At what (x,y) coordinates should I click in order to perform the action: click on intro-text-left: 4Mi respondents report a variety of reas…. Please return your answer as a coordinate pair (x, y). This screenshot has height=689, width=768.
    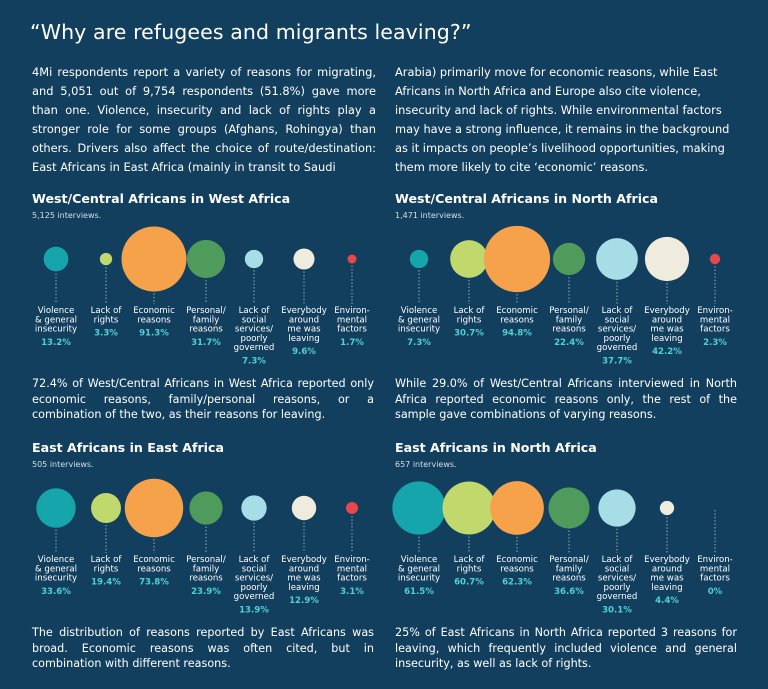
    Looking at the image, I should click on (204, 119).